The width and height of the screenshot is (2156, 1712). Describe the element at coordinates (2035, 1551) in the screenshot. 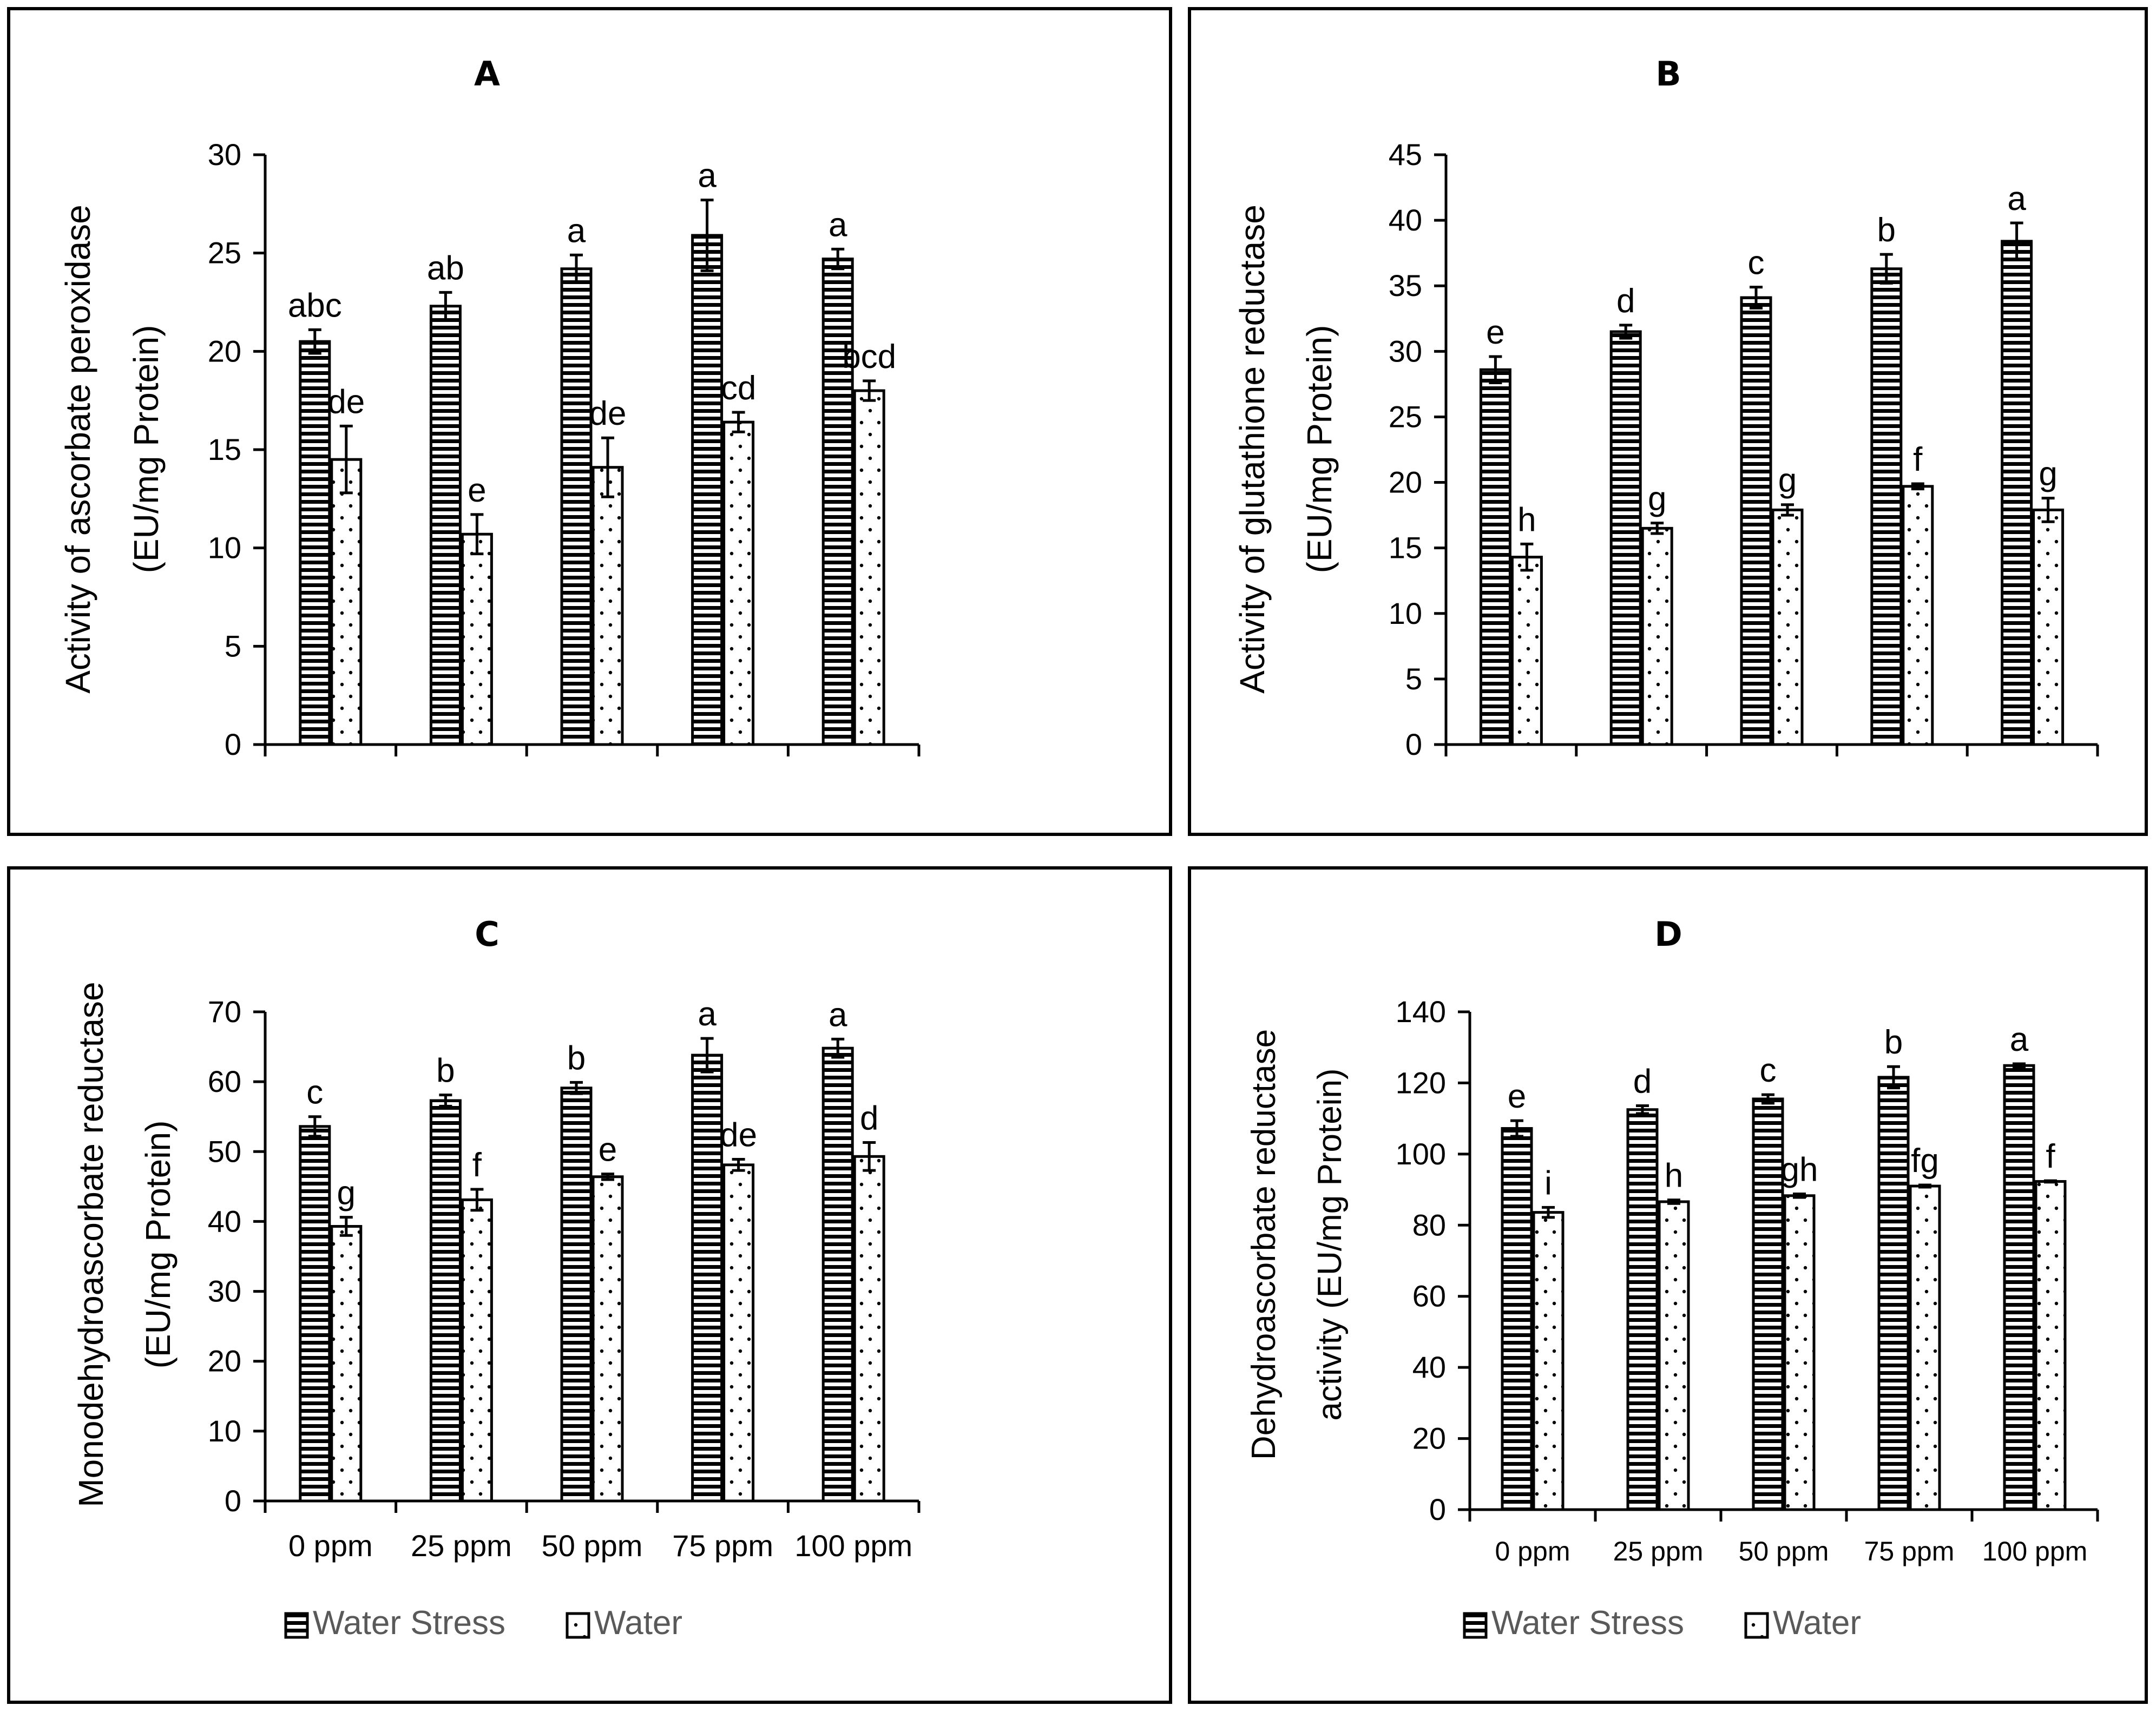

I see `x-tick-label: 100 ppm` at that location.